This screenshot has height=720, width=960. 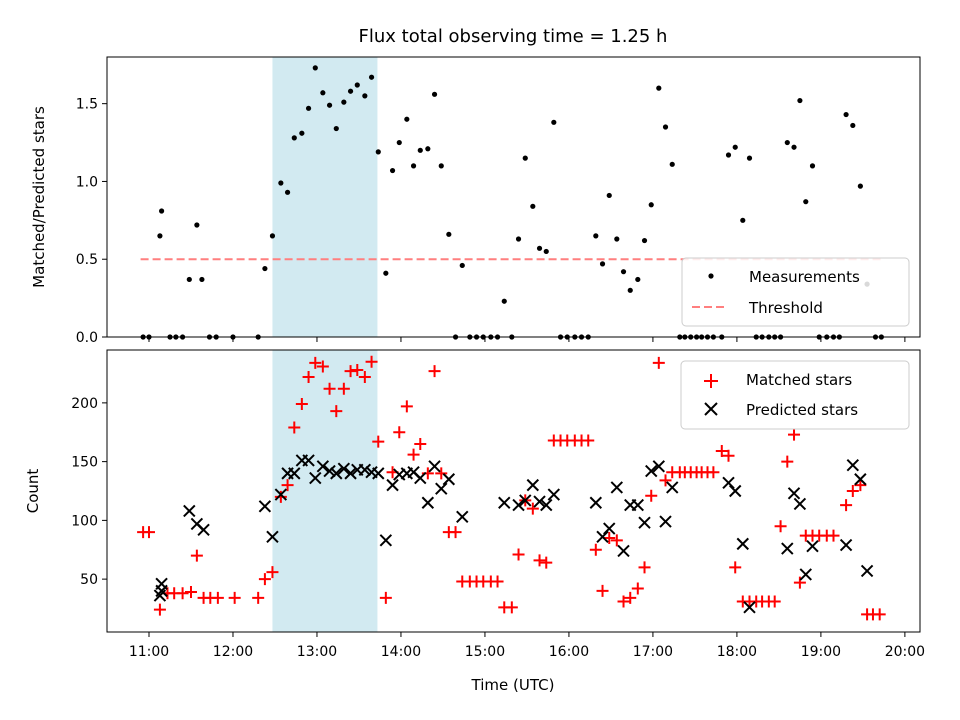 I want to click on legend-measurements-marker, so click(x=711, y=276).